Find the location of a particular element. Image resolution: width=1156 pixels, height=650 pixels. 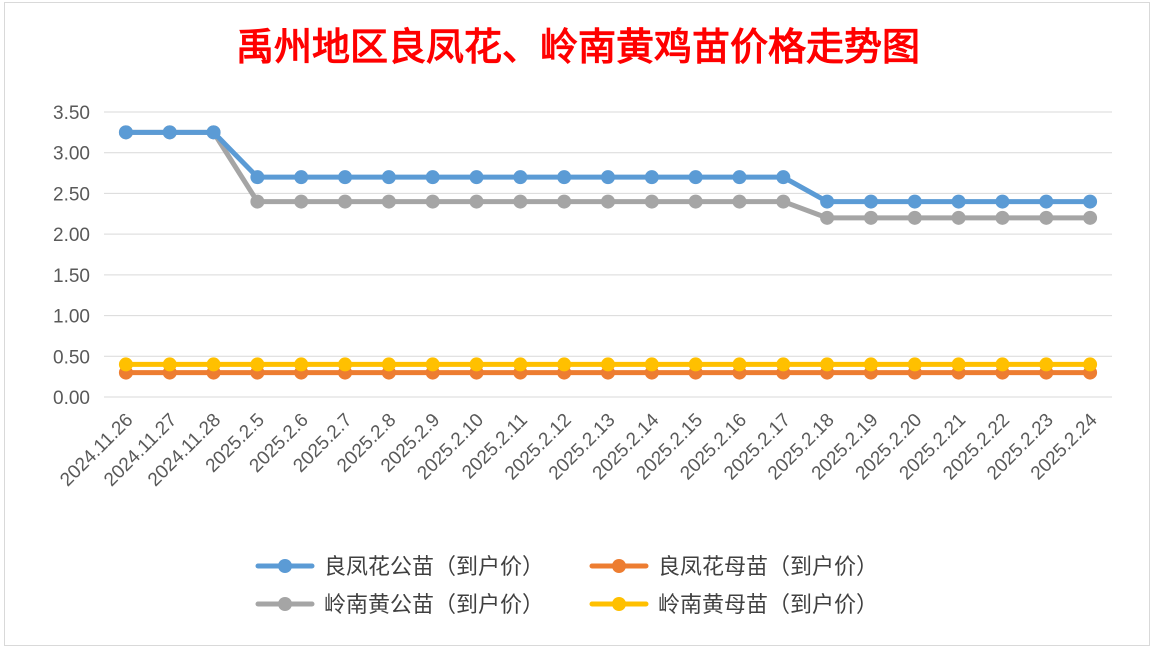

y-axis-labels: 0.00 0.50 1.00 1.50 2.00 2.50 3.00 3.50 is located at coordinates (71, 256).